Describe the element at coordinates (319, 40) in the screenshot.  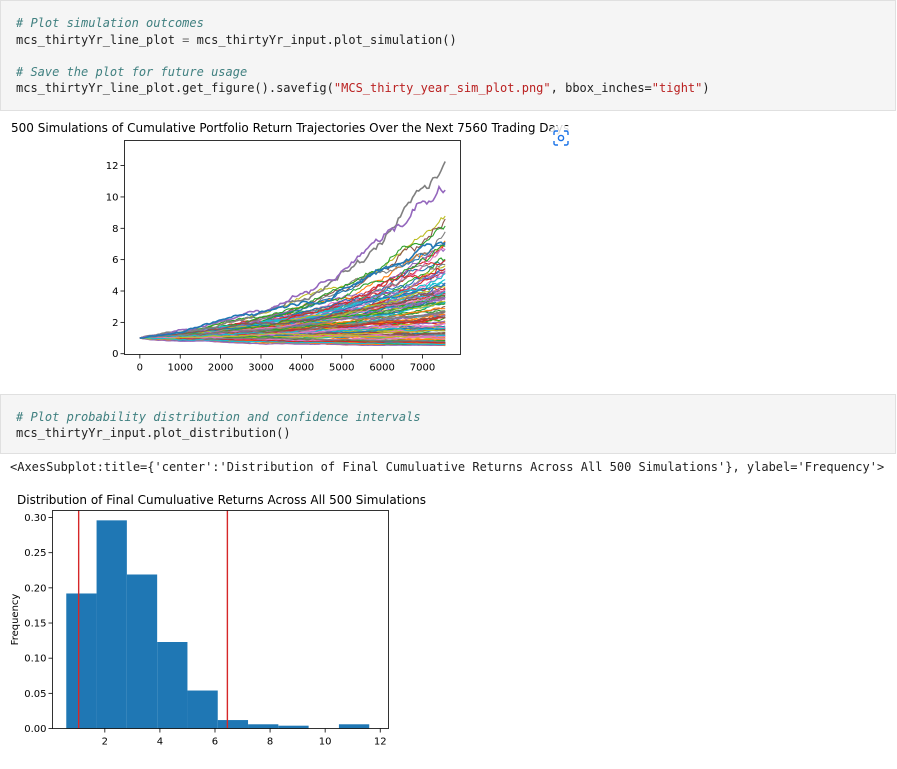
I see `code-call: mcs_thirtyYr_input.plot_simulation` at that location.